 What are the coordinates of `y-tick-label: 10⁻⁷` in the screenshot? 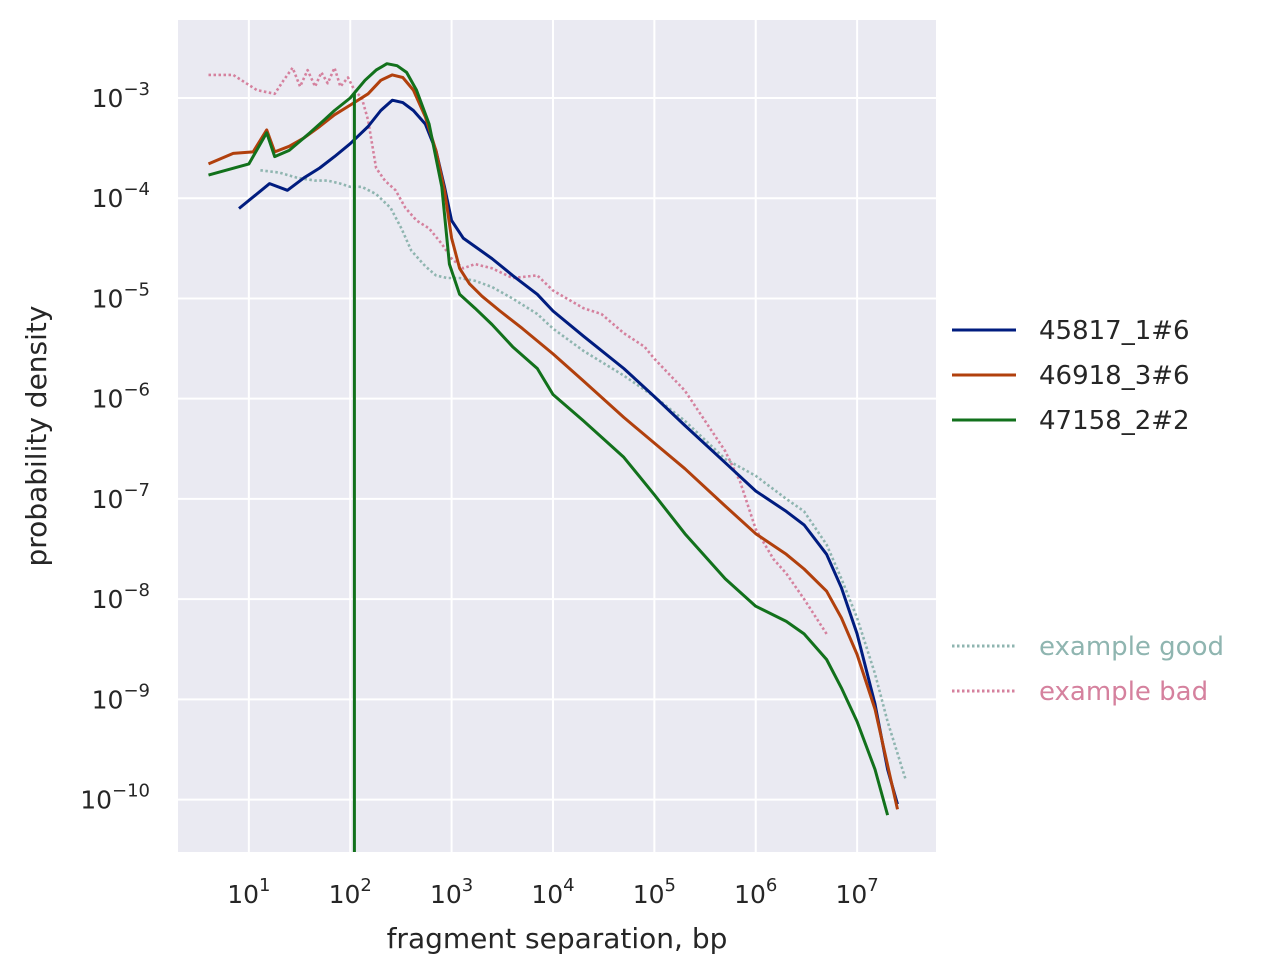 It's located at (121, 497).